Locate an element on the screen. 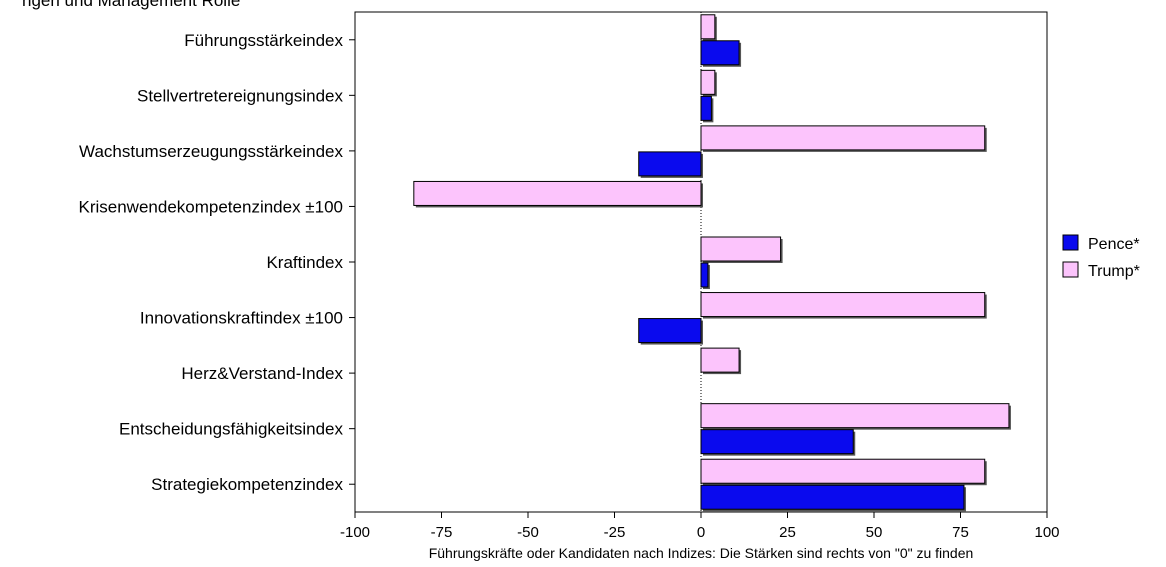 The width and height of the screenshot is (1166, 567). category-label: Krisenwendekompetenzindex ±100 is located at coordinates (211, 206).